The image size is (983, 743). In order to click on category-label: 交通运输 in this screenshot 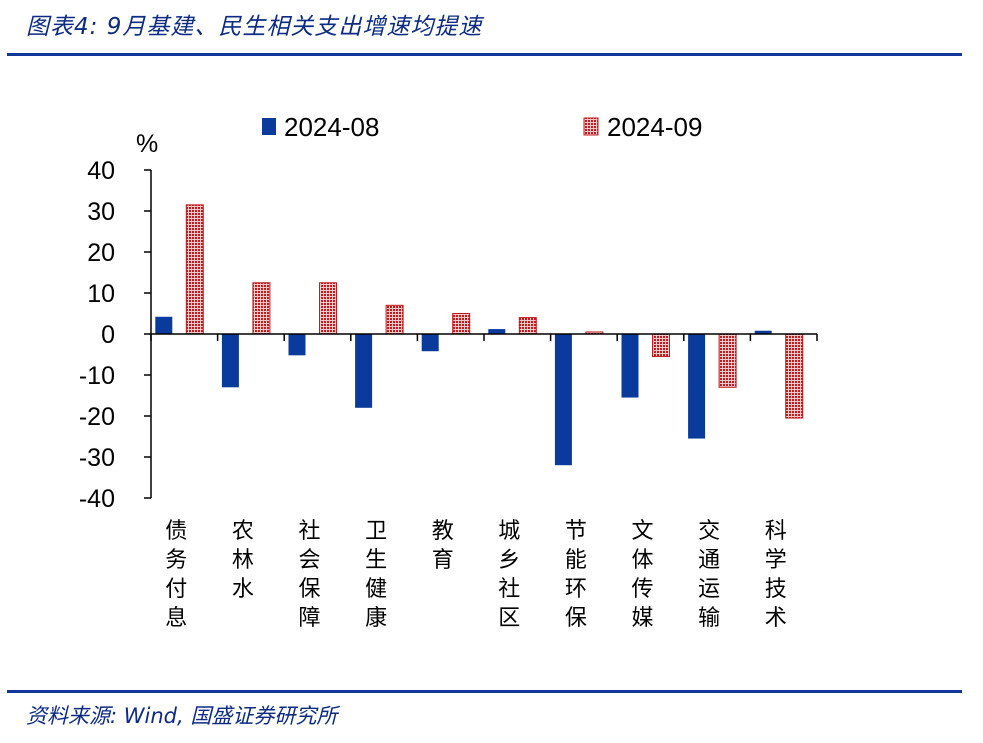, I will do `click(709, 575)`.